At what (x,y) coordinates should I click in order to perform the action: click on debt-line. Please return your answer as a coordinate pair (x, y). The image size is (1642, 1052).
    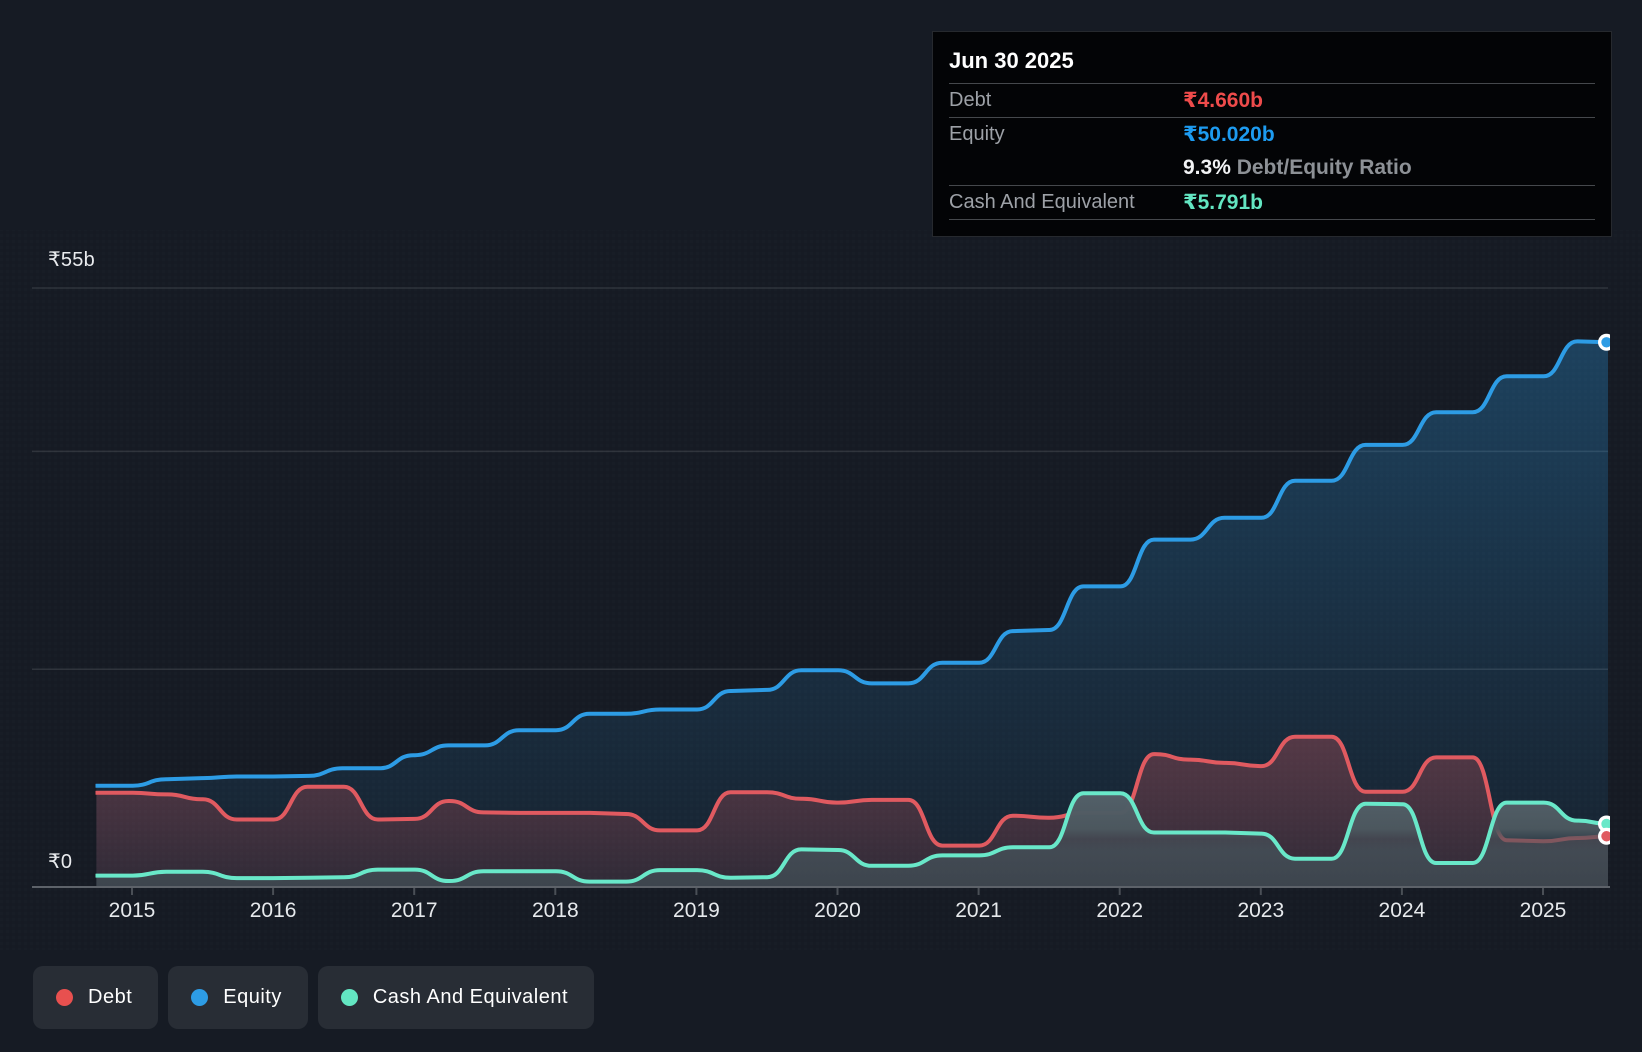
    Looking at the image, I should click on (852, 791).